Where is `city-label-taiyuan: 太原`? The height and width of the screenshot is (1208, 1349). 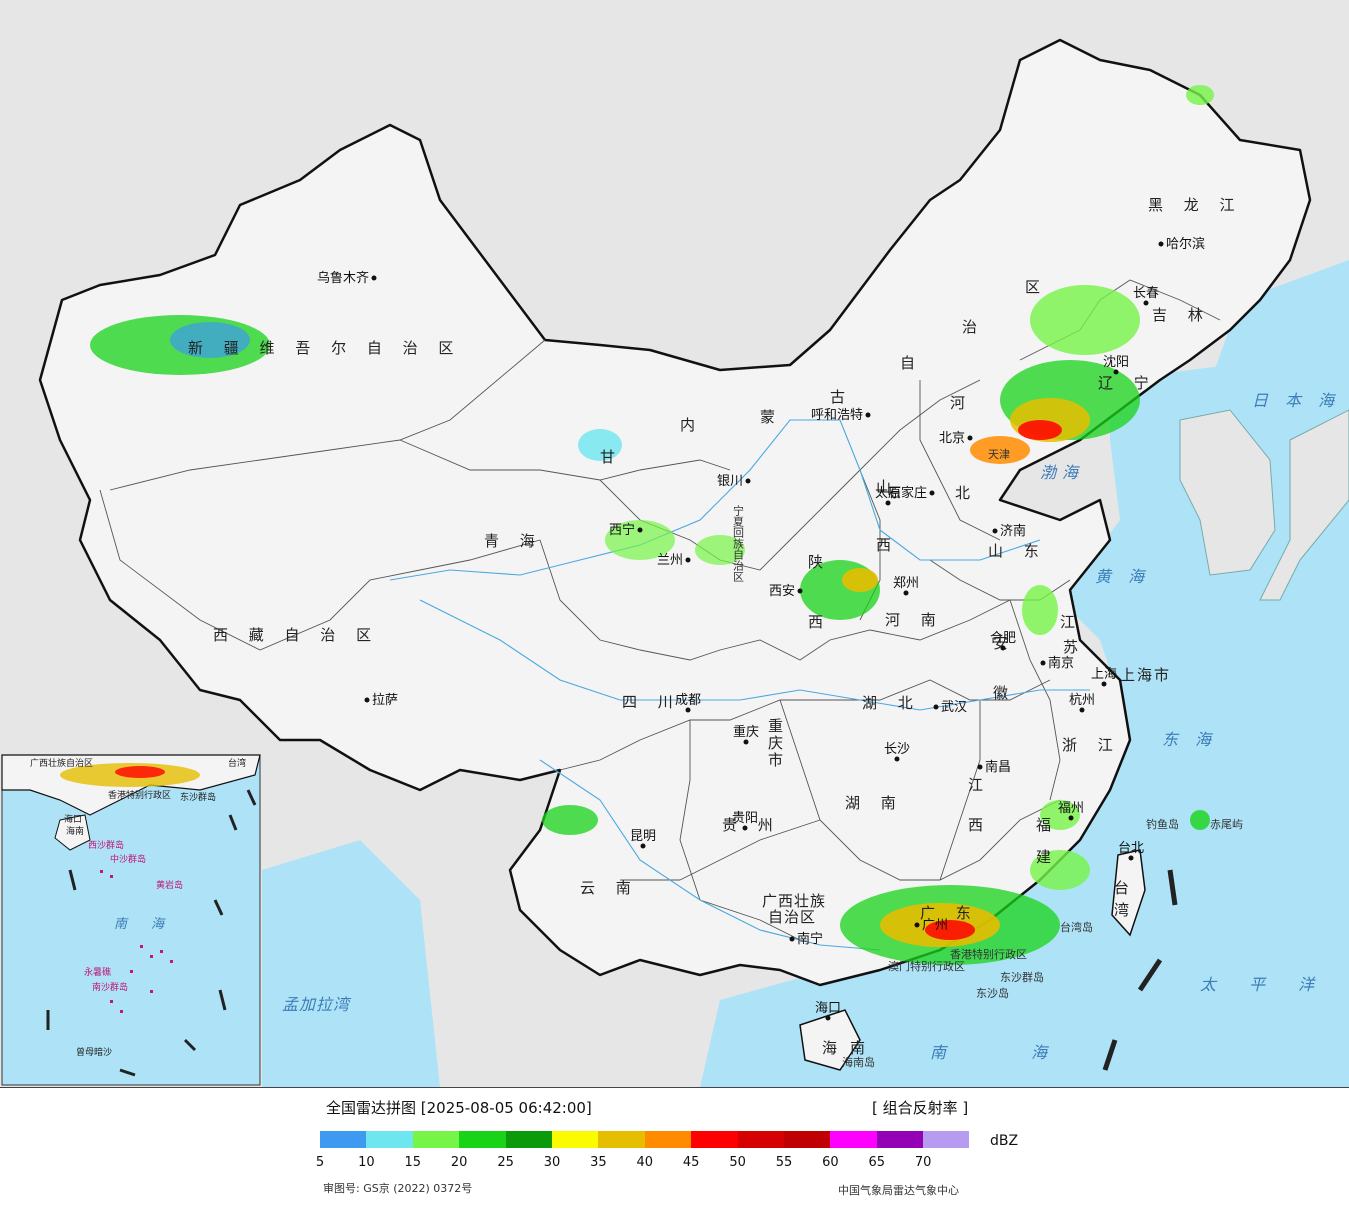
city-label-taiyuan: 太原 is located at coordinates (888, 493).